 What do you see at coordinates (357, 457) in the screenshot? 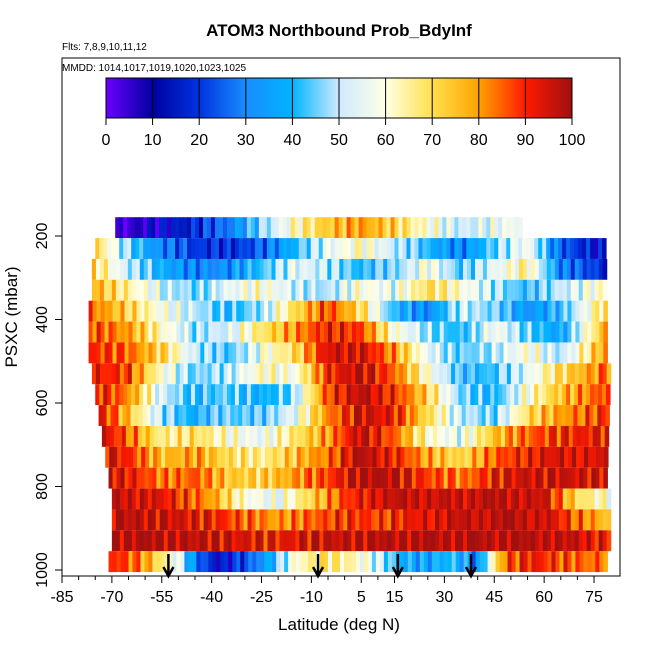
I see `heatmap-row` at bounding box center [357, 457].